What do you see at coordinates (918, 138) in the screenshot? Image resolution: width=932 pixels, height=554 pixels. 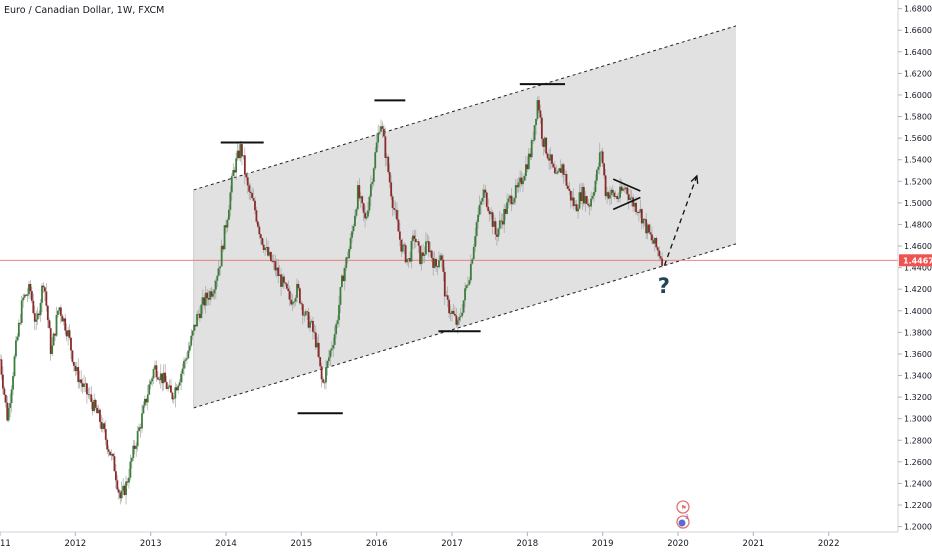 I see `y-tick-label: 1.56000` at bounding box center [918, 138].